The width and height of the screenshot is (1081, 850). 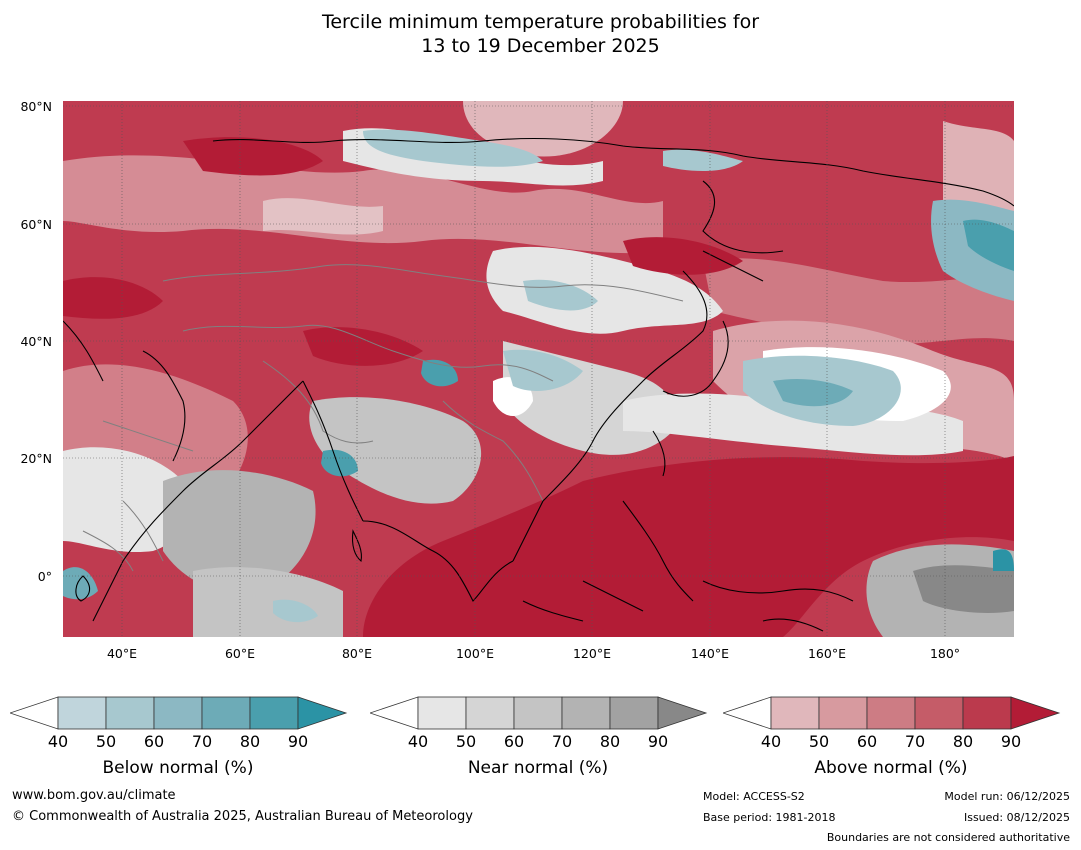 I want to click on lat-label-20n: 20°N, so click(x=36, y=458).